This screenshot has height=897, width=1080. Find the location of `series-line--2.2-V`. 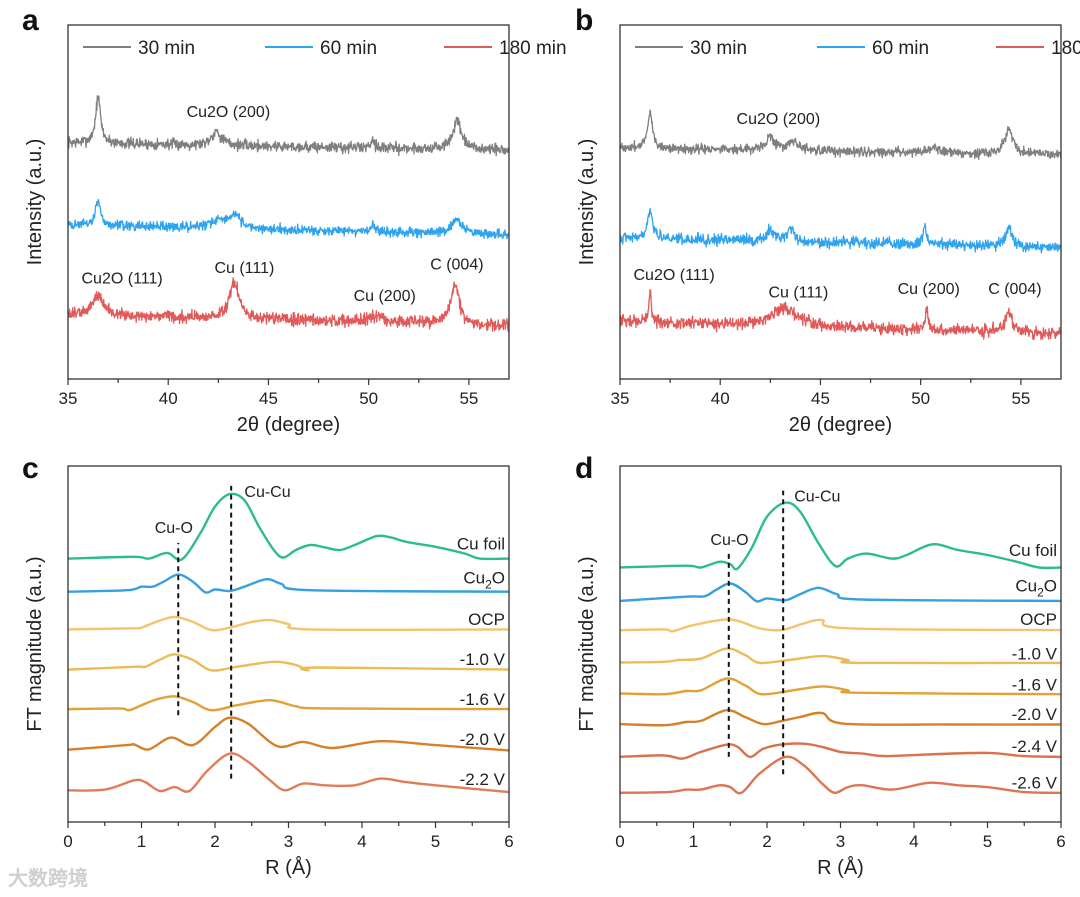

series-line--2.2-V is located at coordinates (288, 773).